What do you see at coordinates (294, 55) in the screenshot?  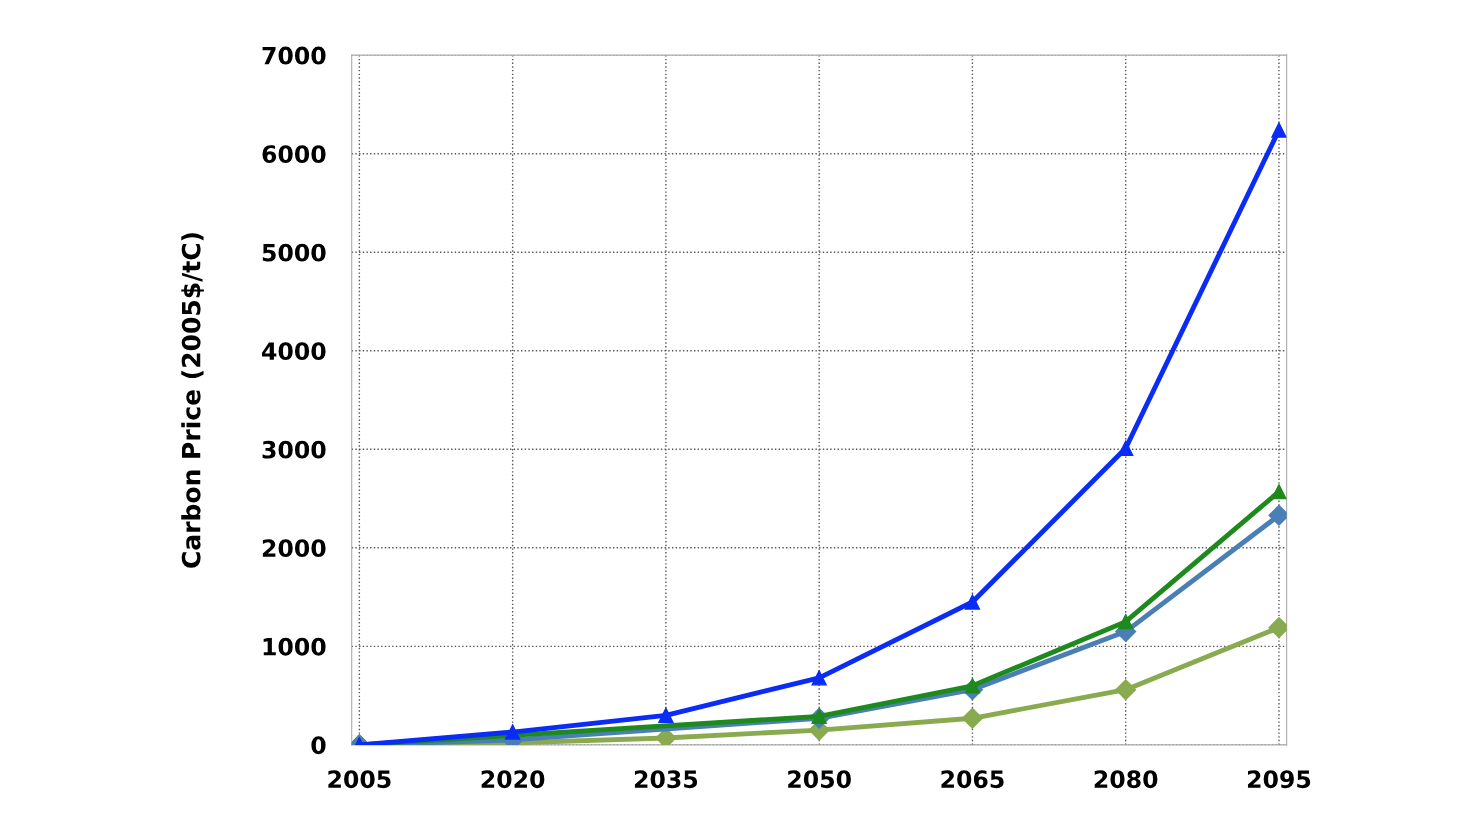 I see `y-tick-label: 7000` at bounding box center [294, 55].